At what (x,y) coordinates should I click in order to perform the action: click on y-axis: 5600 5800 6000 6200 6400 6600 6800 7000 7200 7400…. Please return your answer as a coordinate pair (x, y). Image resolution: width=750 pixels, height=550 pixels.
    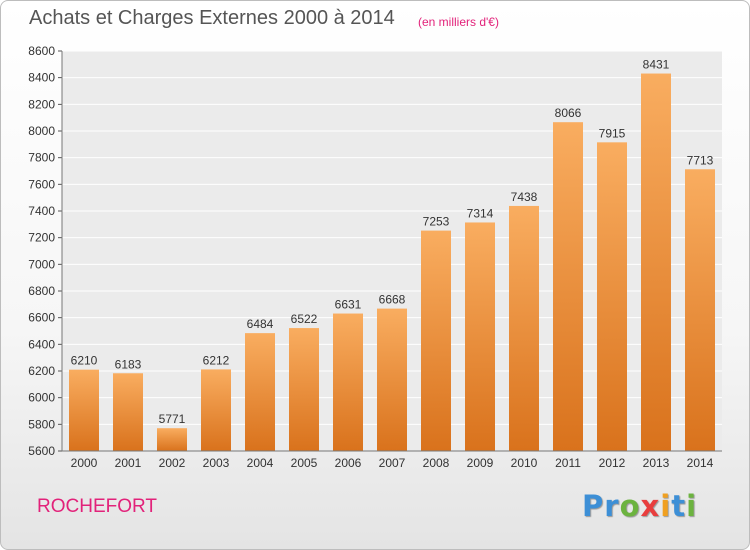
    Looking at the image, I should click on (45, 251).